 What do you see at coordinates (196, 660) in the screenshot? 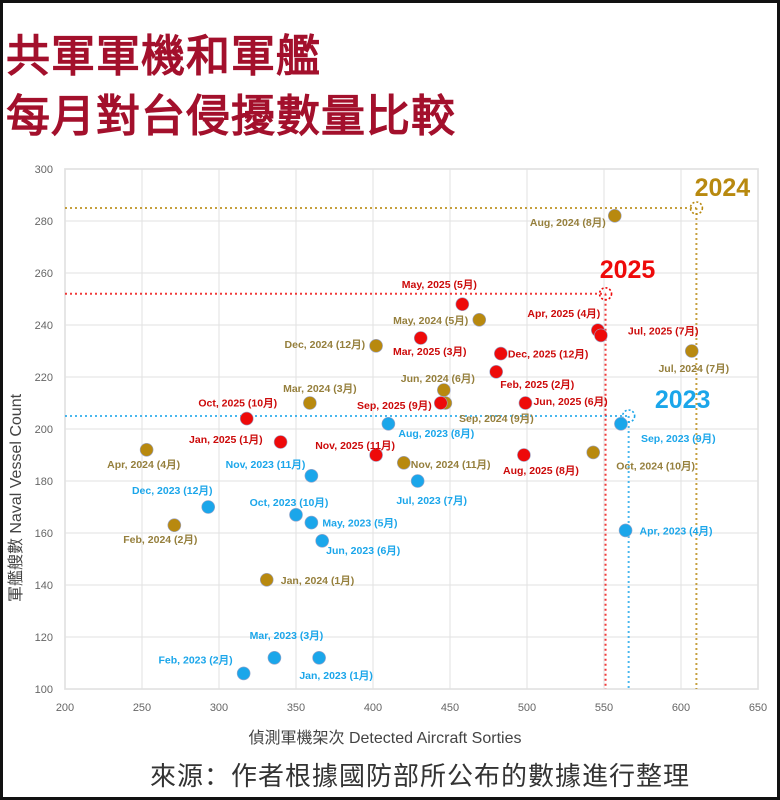
I see `data-label: Feb, 2023 (2月)` at bounding box center [196, 660].